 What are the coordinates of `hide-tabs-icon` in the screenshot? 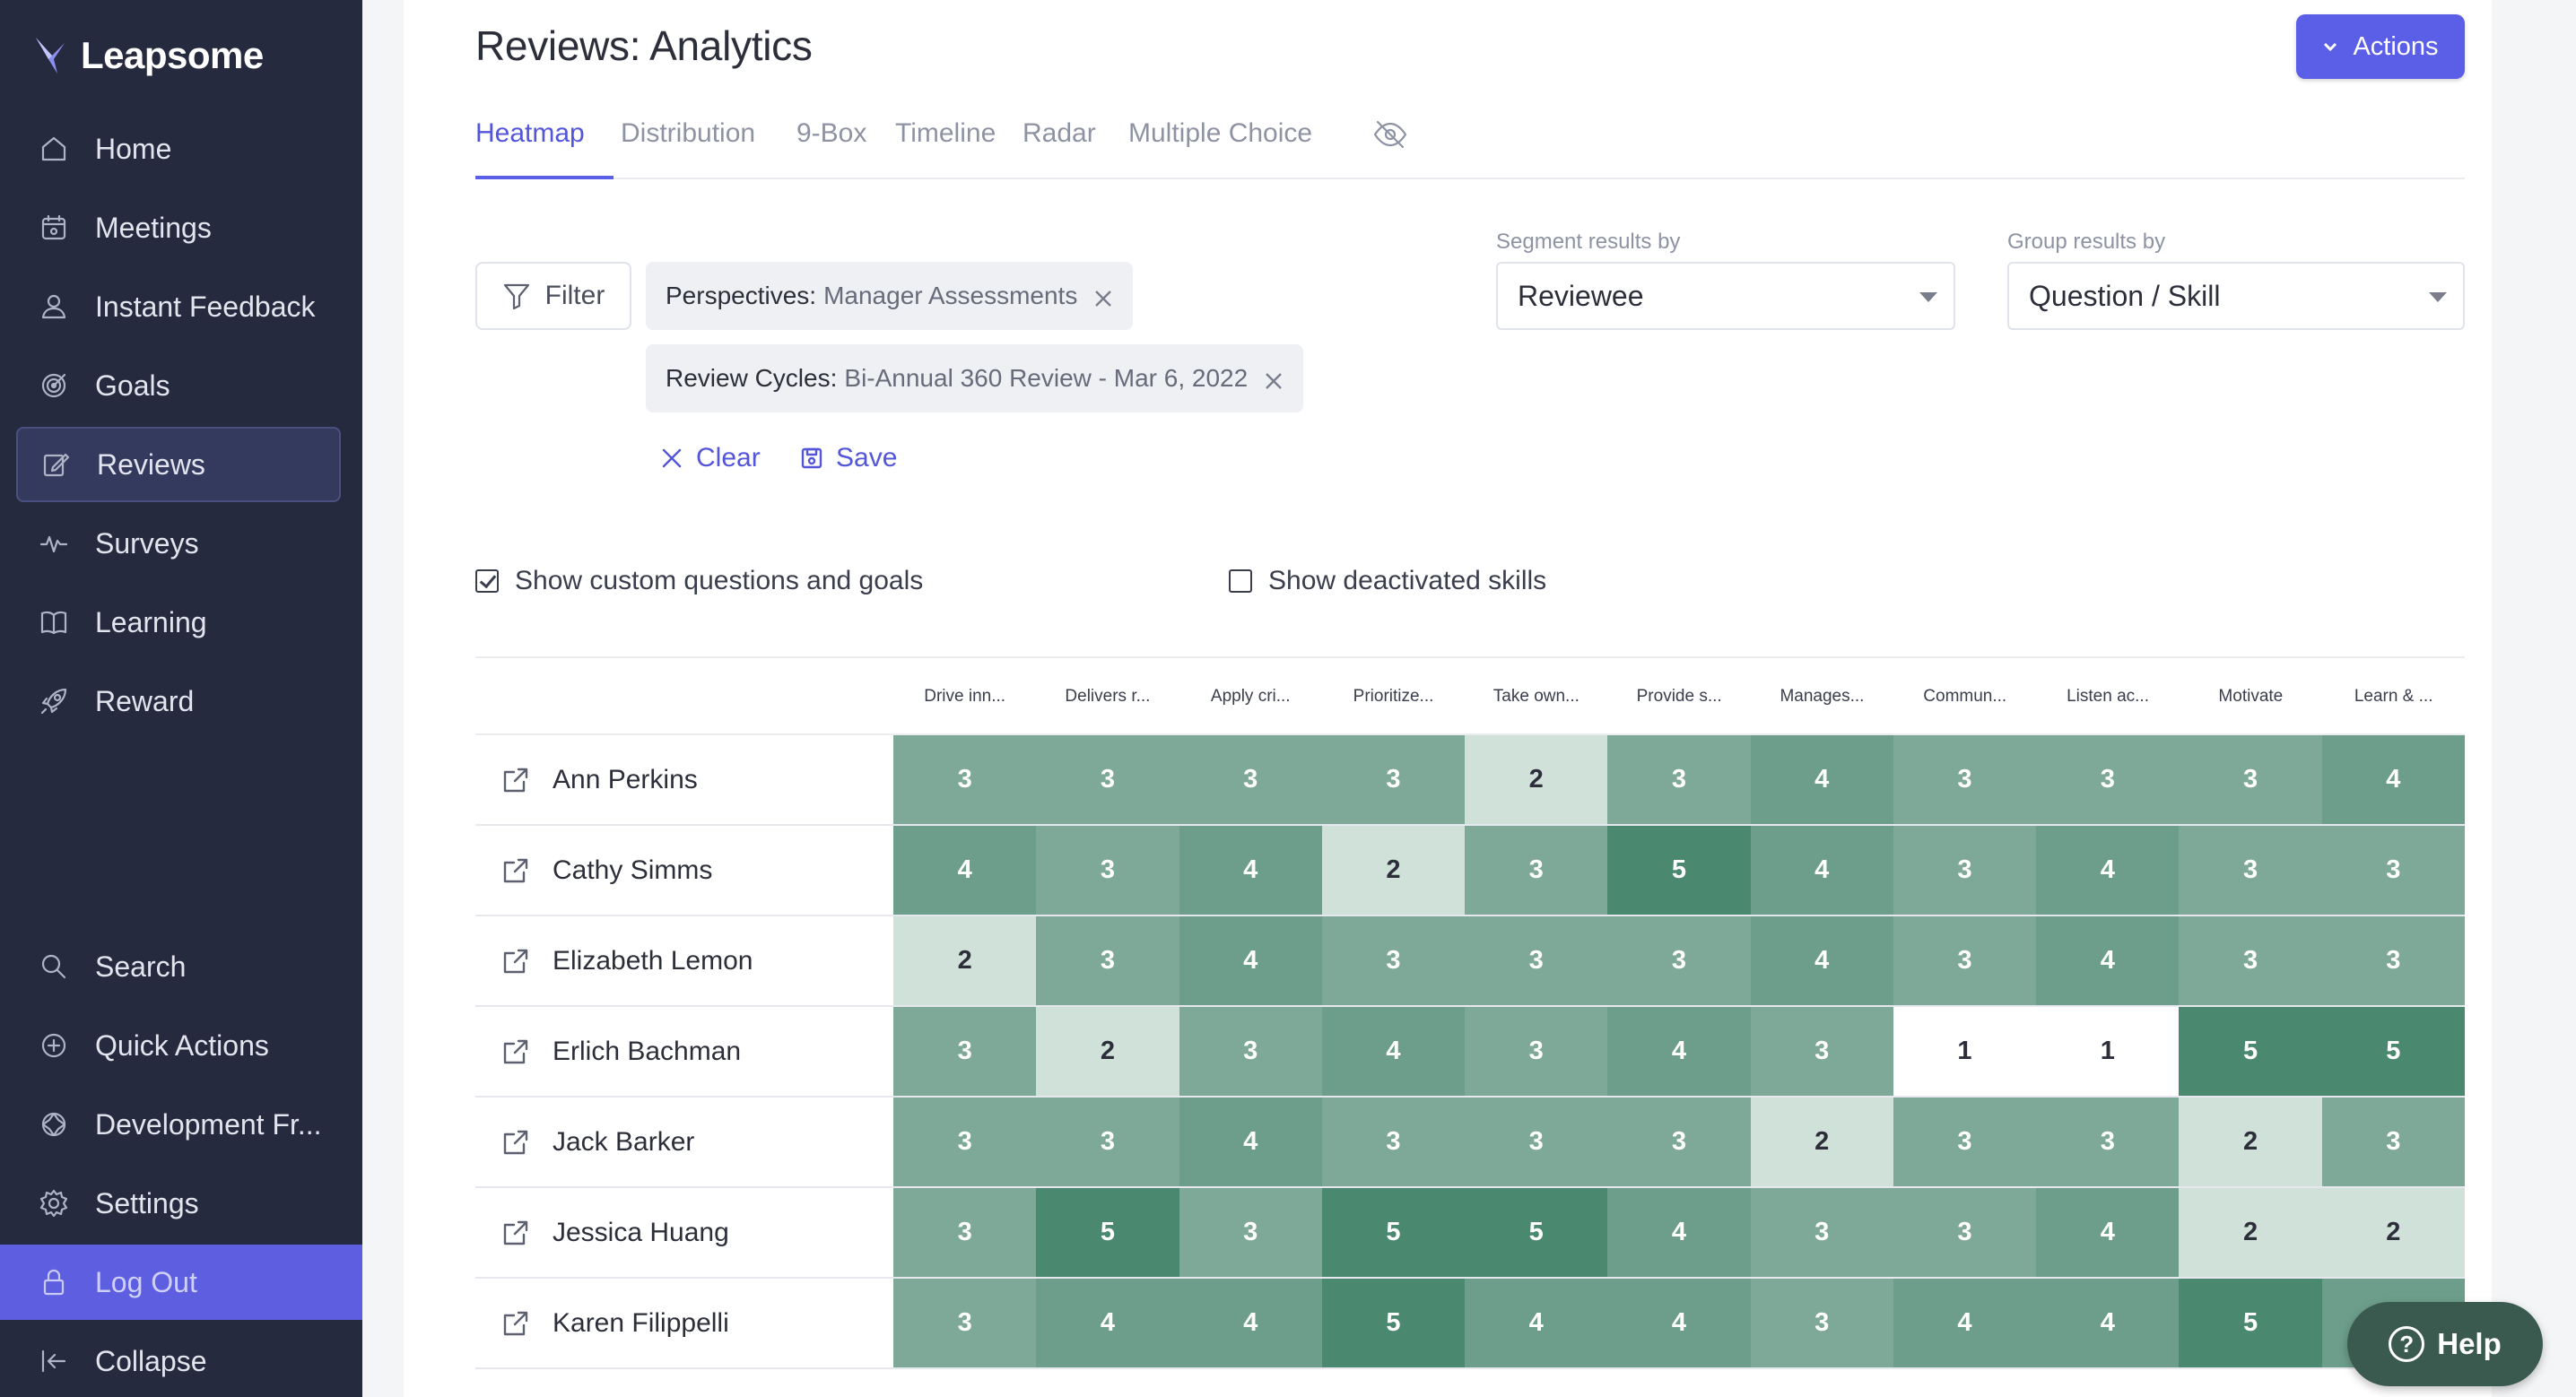 It's located at (1390, 134).